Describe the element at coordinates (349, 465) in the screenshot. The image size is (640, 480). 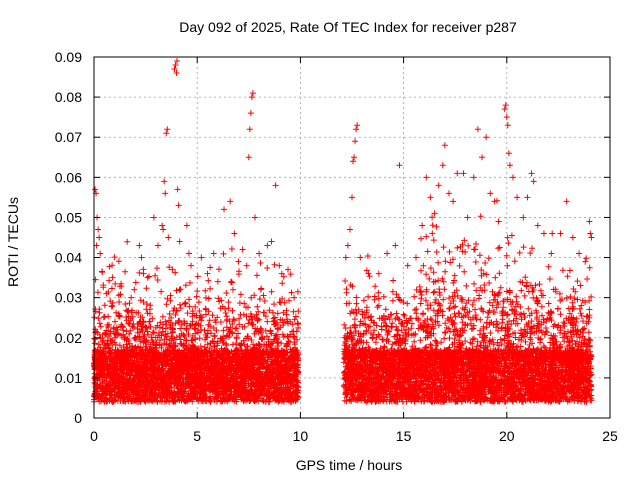
I see `x-axis-label: GPS time / hours` at that location.